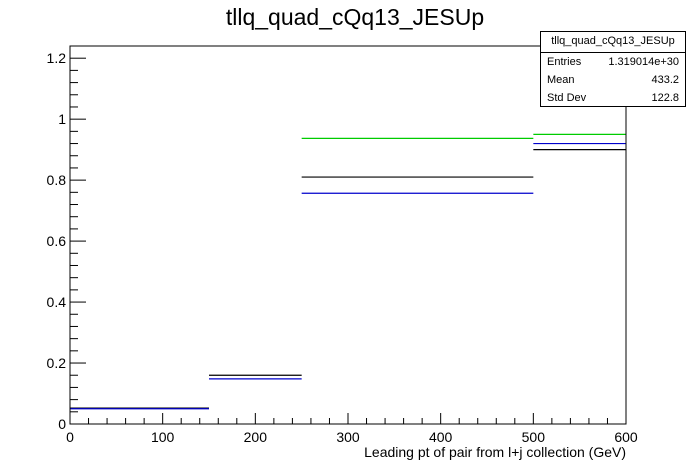 The width and height of the screenshot is (696, 472). Describe the element at coordinates (57, 180) in the screenshot. I see `y-tick-label: 0.8` at that location.